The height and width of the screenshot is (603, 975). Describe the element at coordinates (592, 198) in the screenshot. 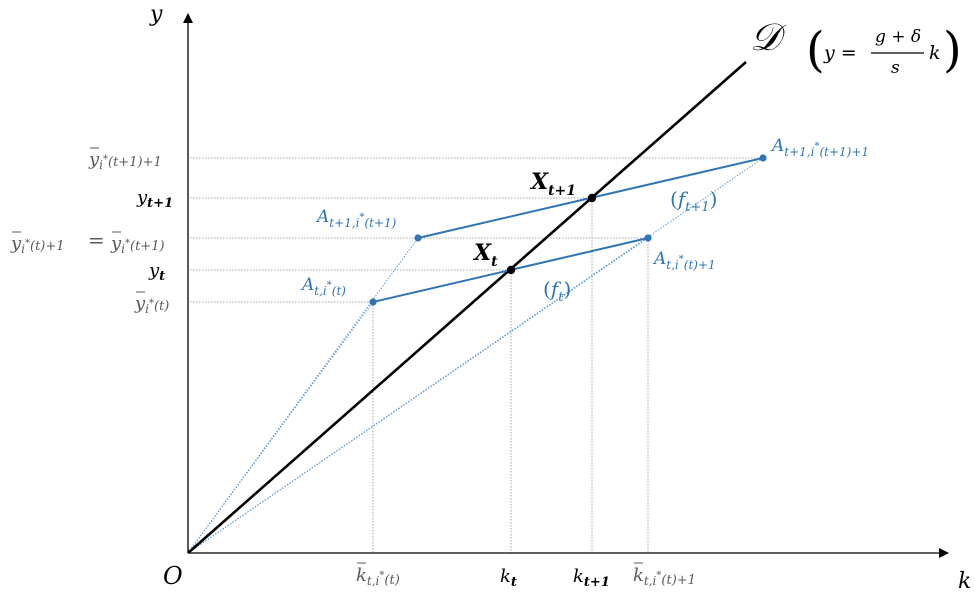

I see `point-x-t1` at that location.